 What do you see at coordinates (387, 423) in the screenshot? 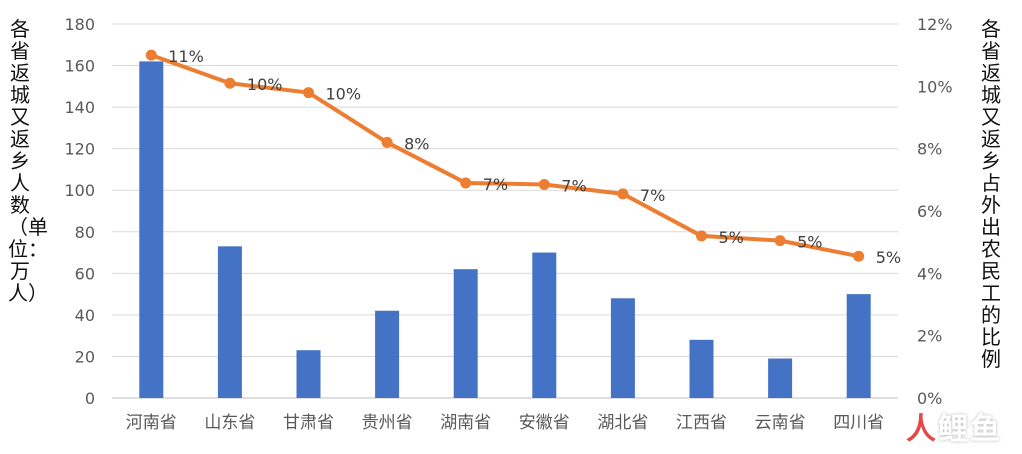
I see `x-tick-label: 贵州省` at bounding box center [387, 423].